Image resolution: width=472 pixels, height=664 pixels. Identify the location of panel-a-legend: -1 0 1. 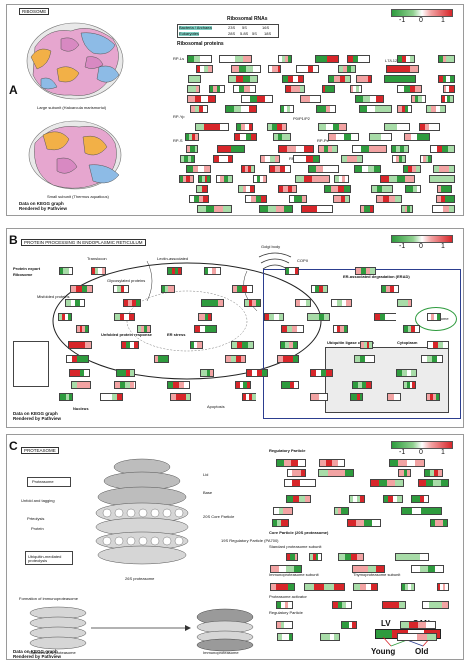
(422, 17).